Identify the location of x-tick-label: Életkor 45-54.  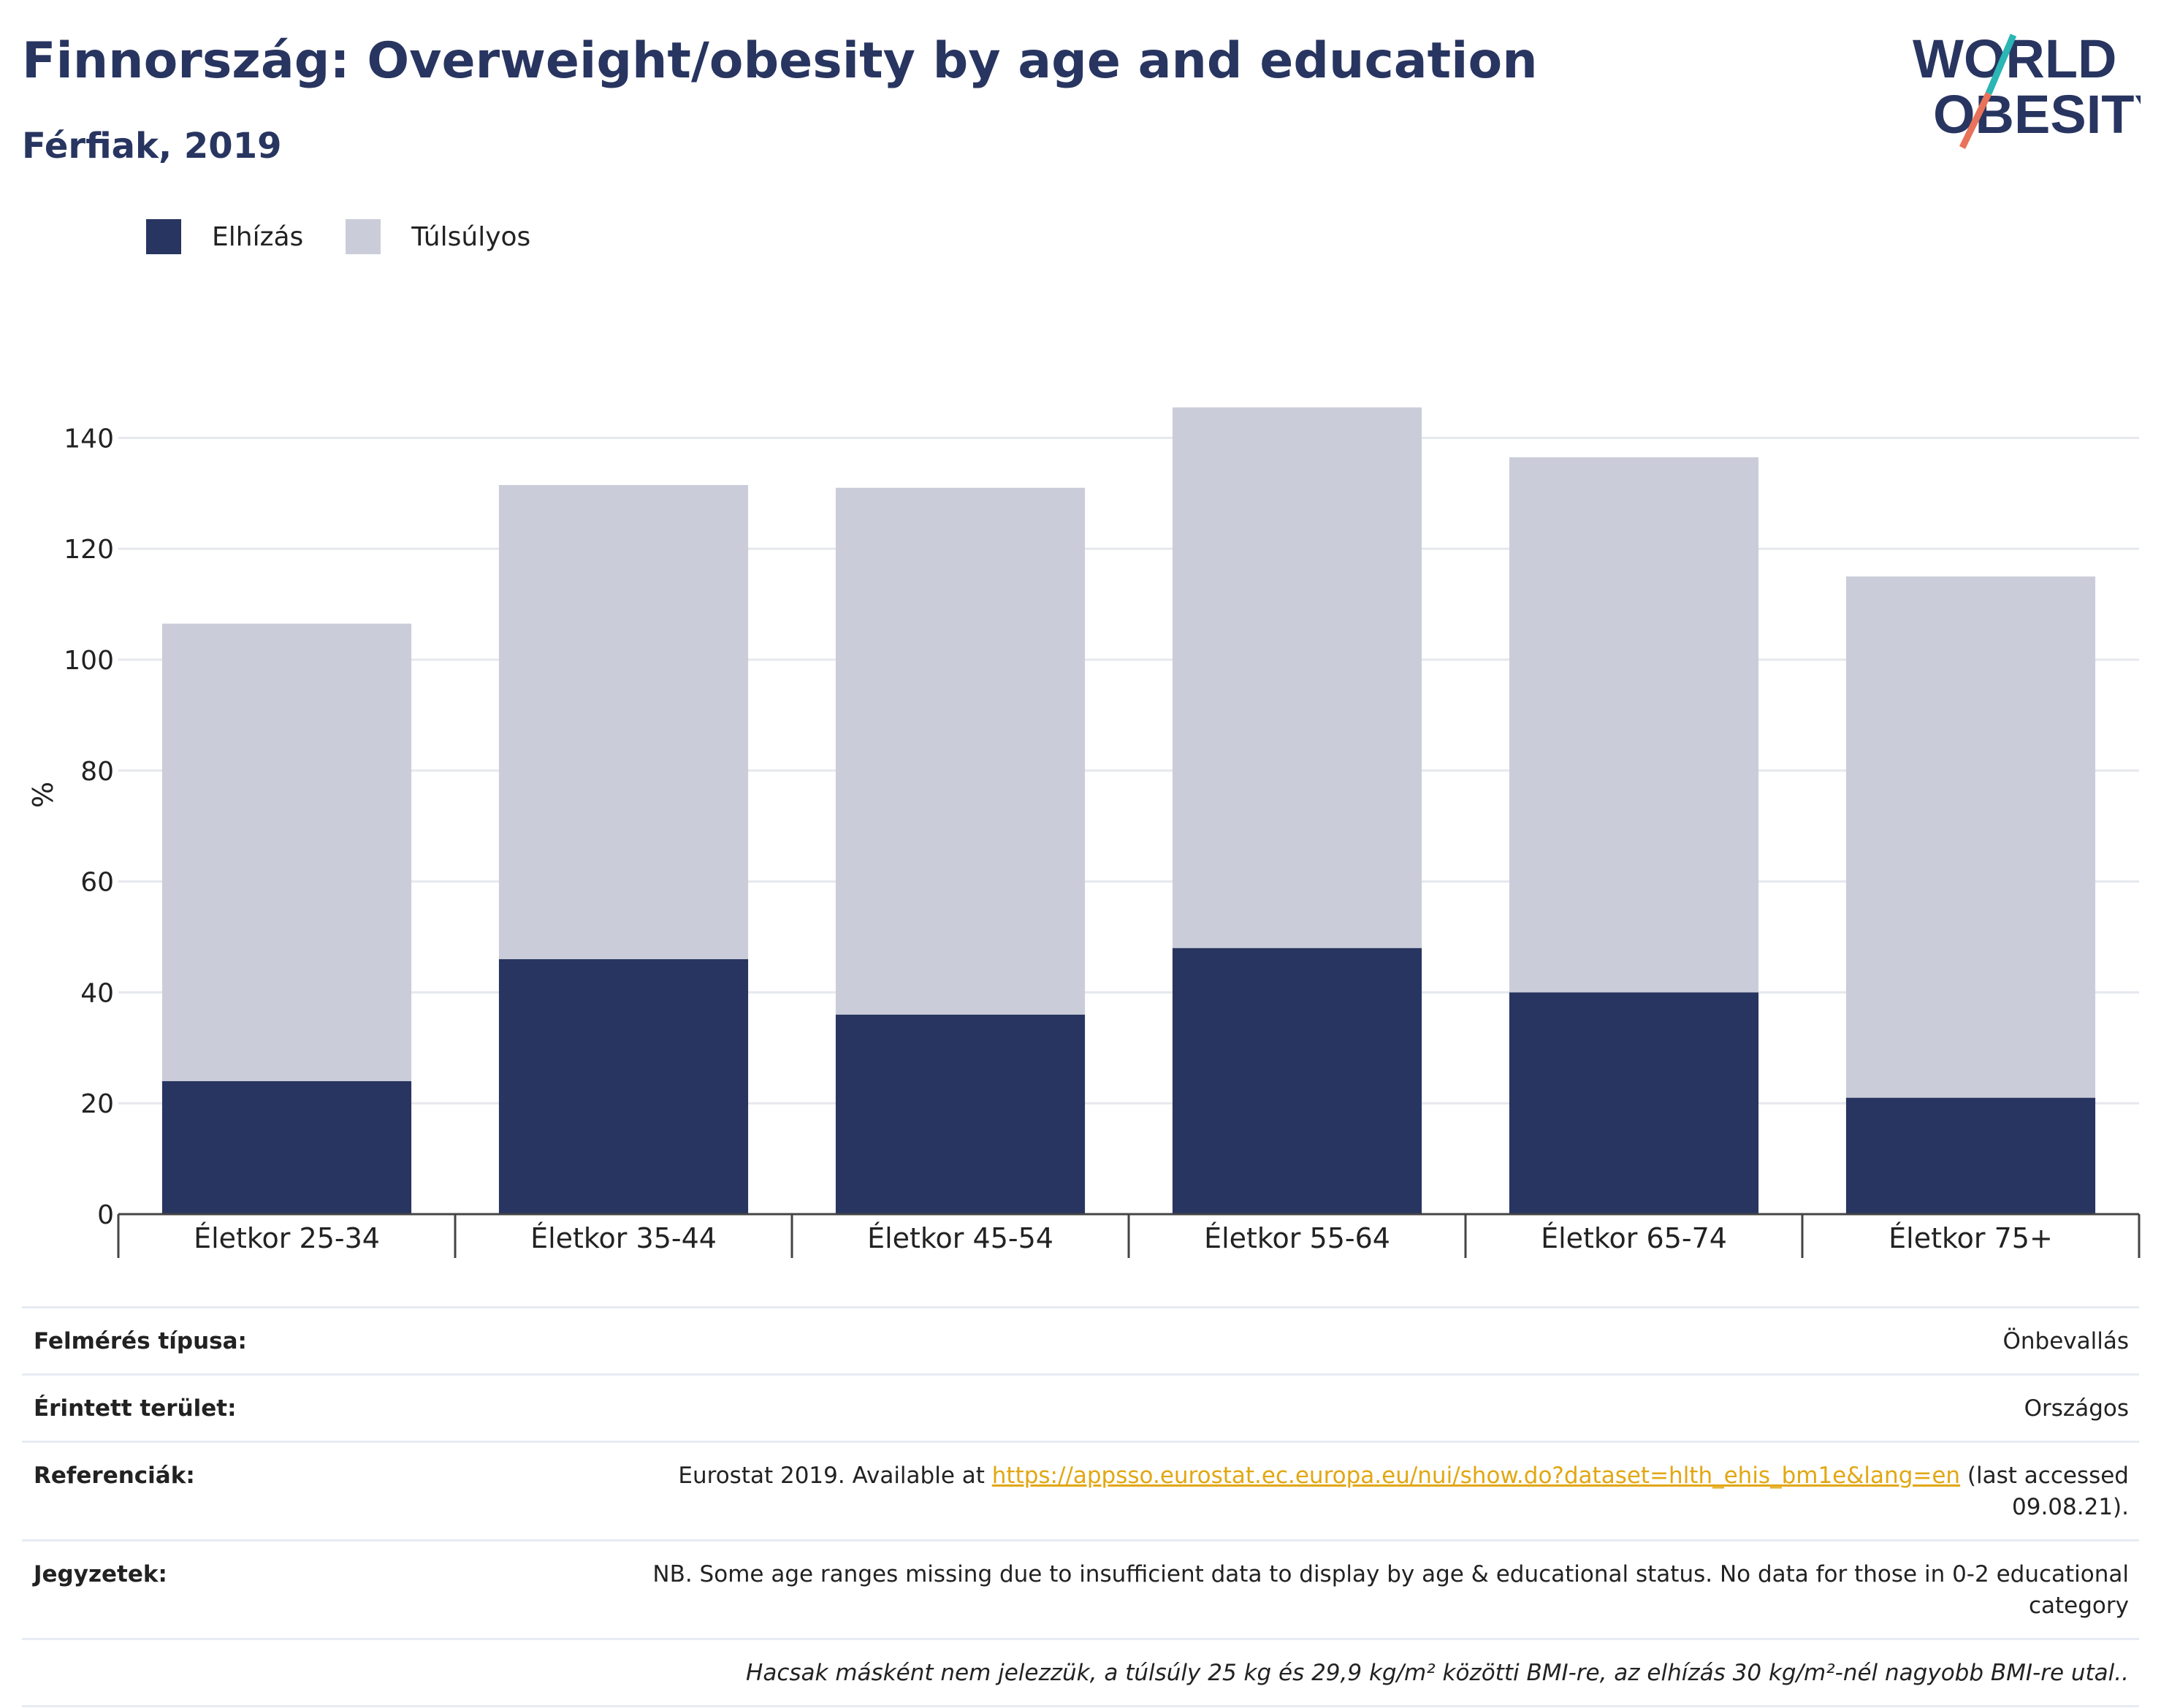
(960, 1238).